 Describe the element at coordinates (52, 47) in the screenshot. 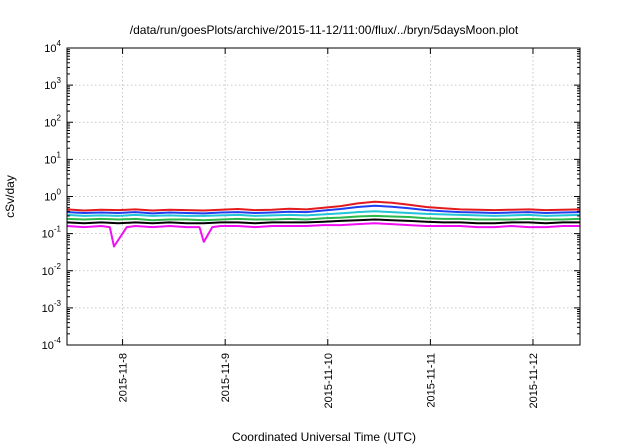

I see `y-tick-label: 10⁴` at that location.